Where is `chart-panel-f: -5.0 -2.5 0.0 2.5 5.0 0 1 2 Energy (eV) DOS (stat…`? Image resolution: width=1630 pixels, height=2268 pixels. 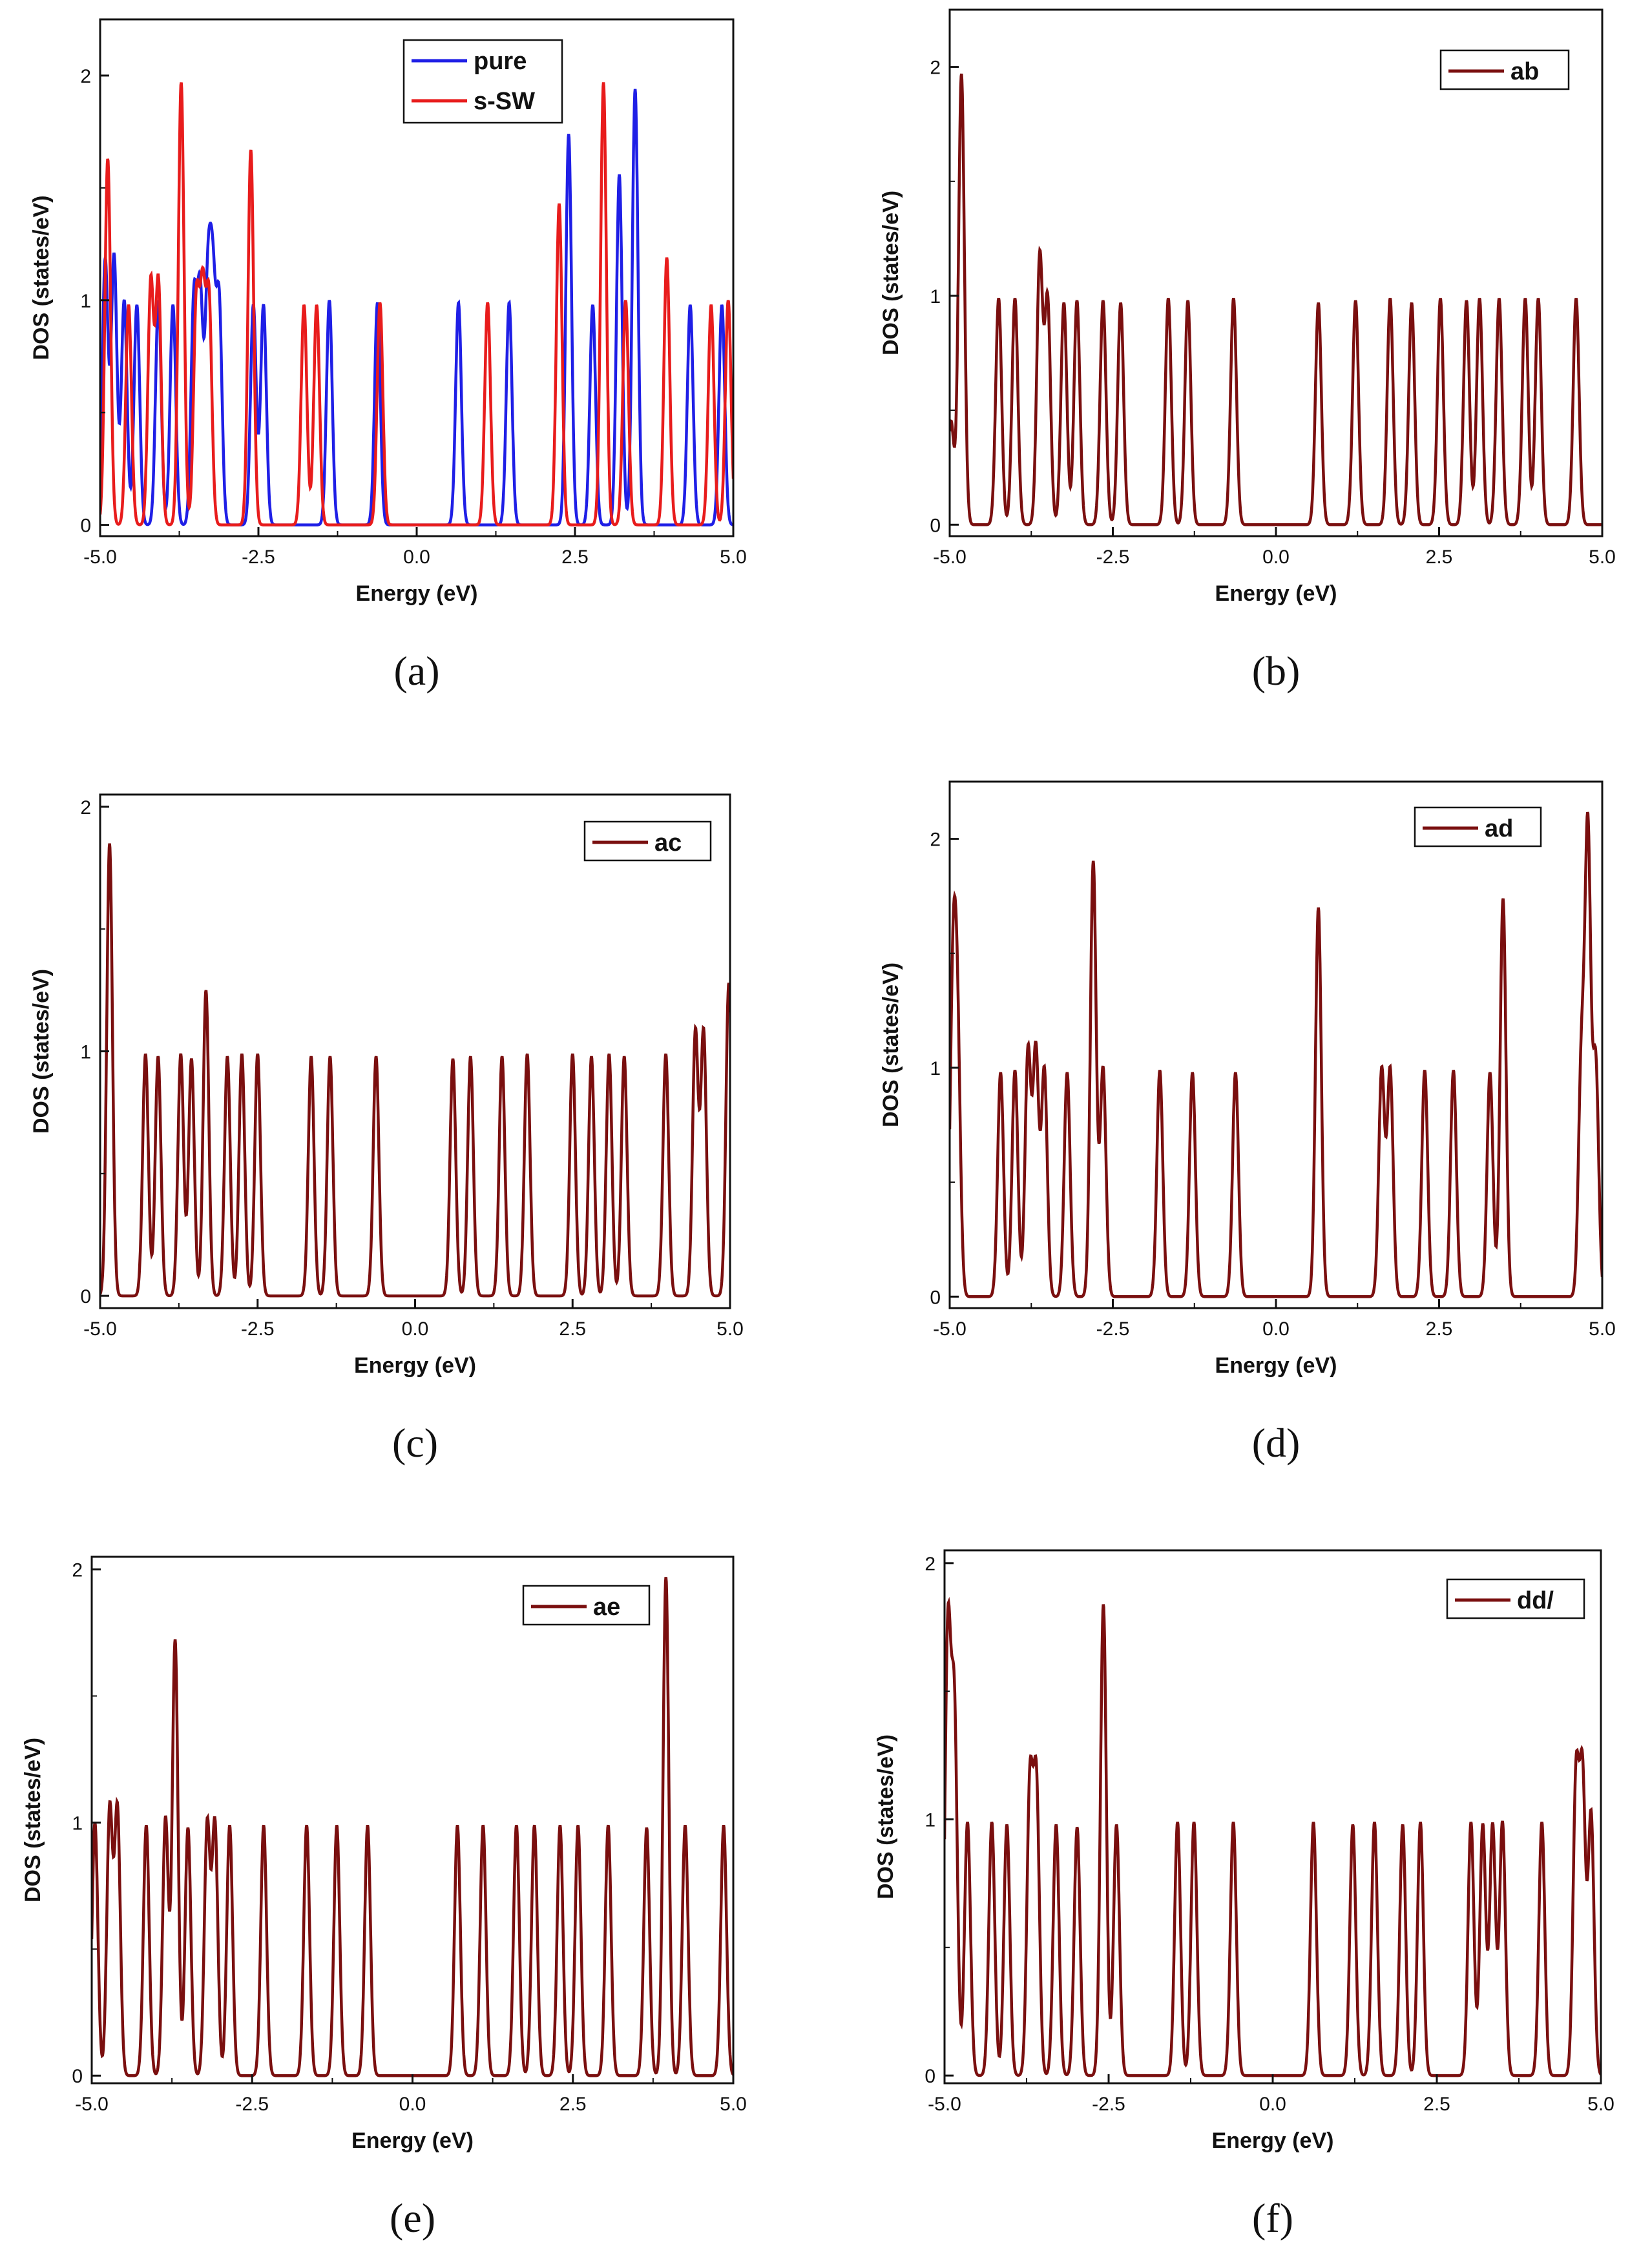 chart-panel-f: -5.0 -2.5 0.0 2.5 5.0 0 1 2 Energy (eV) DOS (stat… is located at coordinates (1243, 1895).